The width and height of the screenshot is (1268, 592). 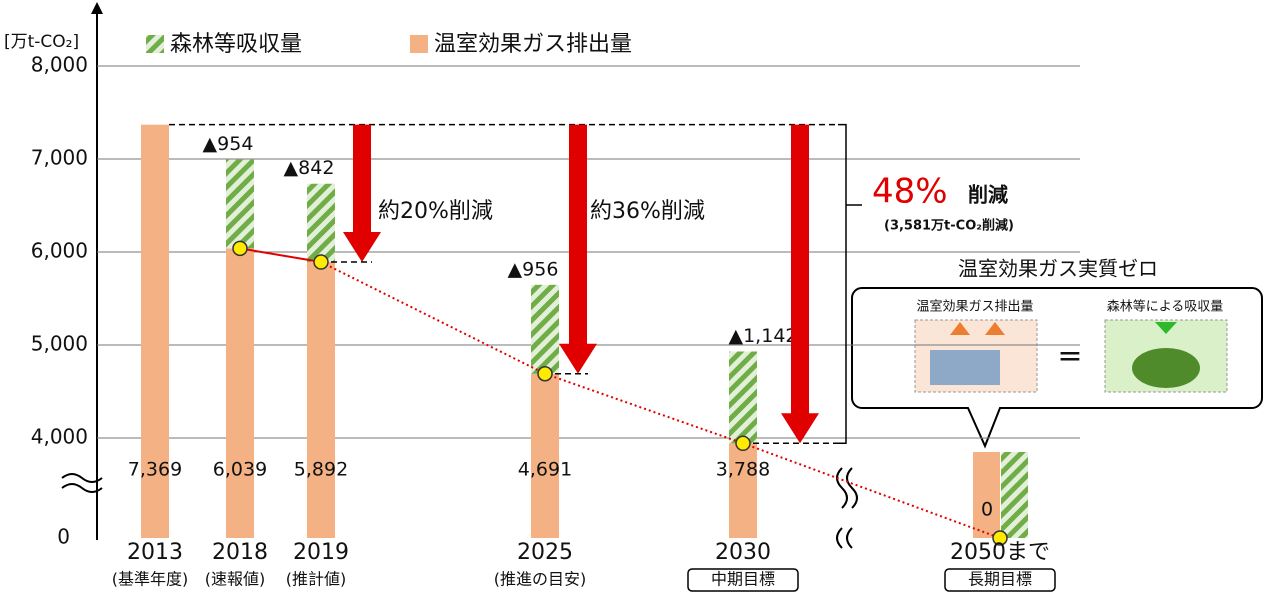 I want to click on value-label: 3,788, so click(x=743, y=470).